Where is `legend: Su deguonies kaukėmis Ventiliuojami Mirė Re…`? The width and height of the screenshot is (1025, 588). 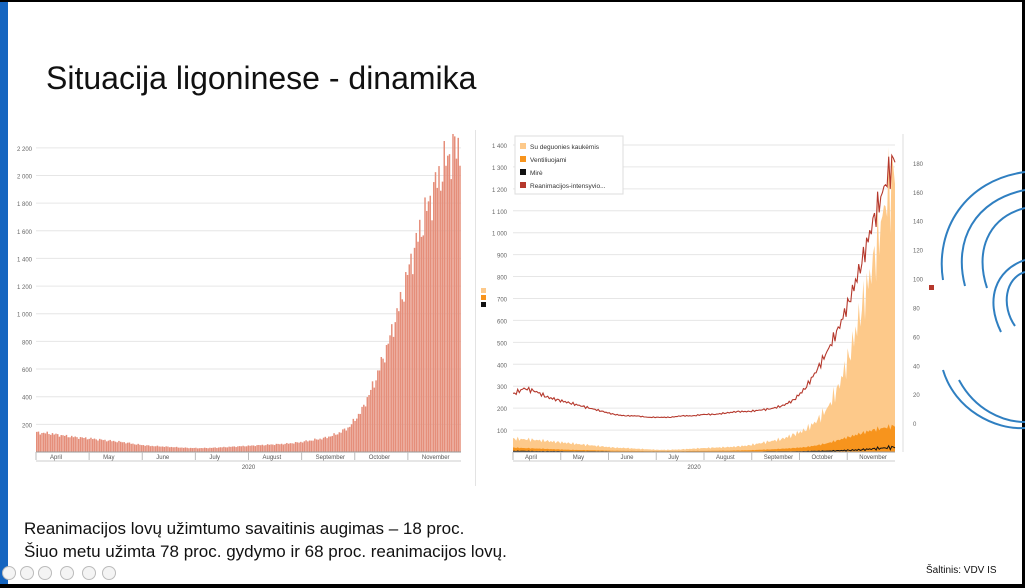
legend: Su deguonies kaukėmis Ventiliuojami Mirė Re… is located at coordinates (569, 165).